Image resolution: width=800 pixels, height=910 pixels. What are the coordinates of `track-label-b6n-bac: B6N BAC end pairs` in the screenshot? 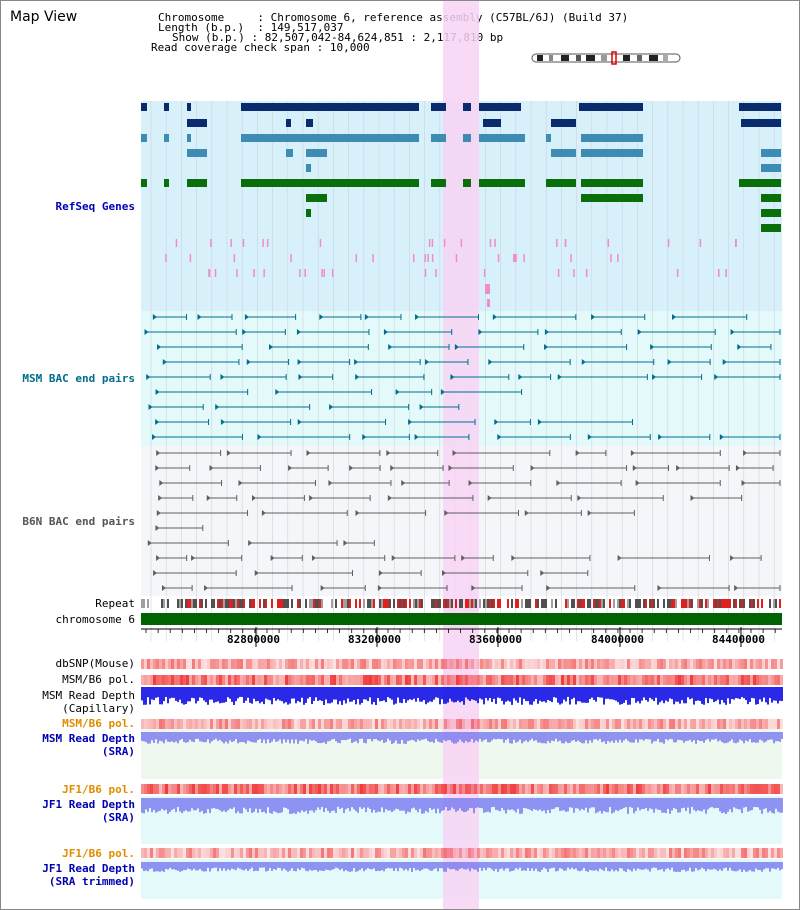 It's located at (78, 521).